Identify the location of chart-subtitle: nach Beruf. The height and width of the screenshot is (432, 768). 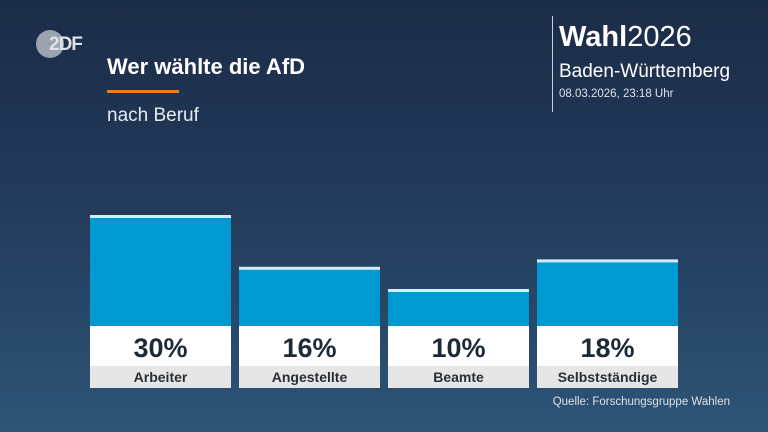
(153, 115).